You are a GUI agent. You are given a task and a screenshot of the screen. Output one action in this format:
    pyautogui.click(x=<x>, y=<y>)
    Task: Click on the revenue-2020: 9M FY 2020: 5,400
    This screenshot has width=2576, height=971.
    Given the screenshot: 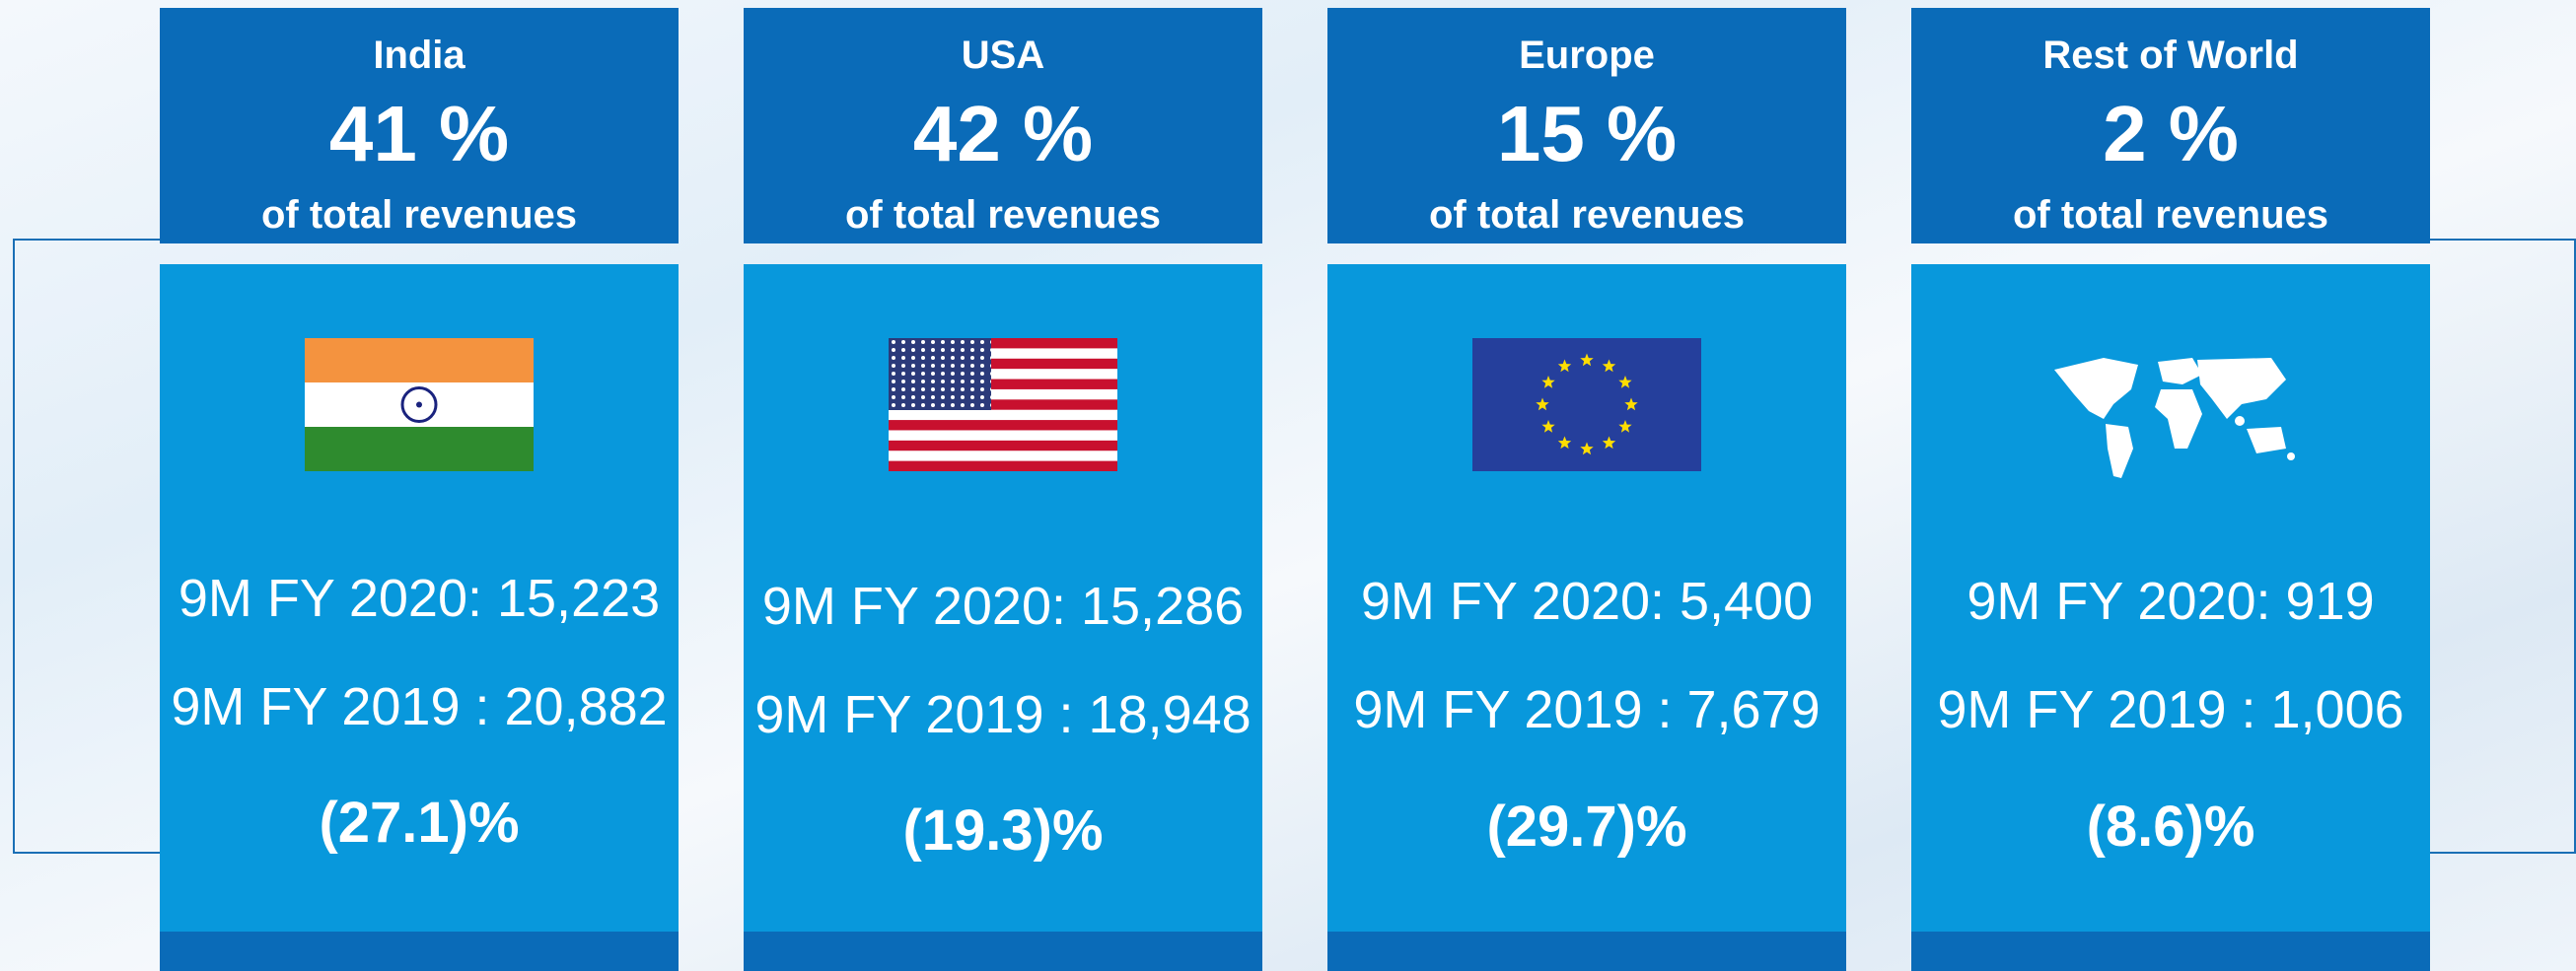 What is the action you would take?
    pyautogui.click(x=1587, y=602)
    